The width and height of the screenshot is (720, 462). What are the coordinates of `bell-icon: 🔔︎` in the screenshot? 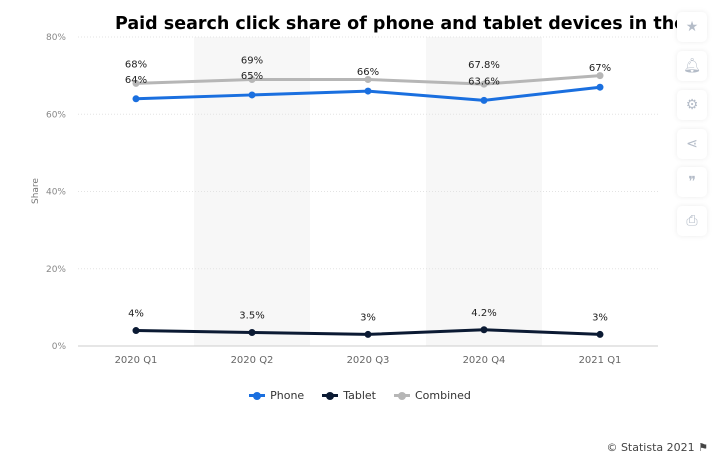 It's located at (692, 66).